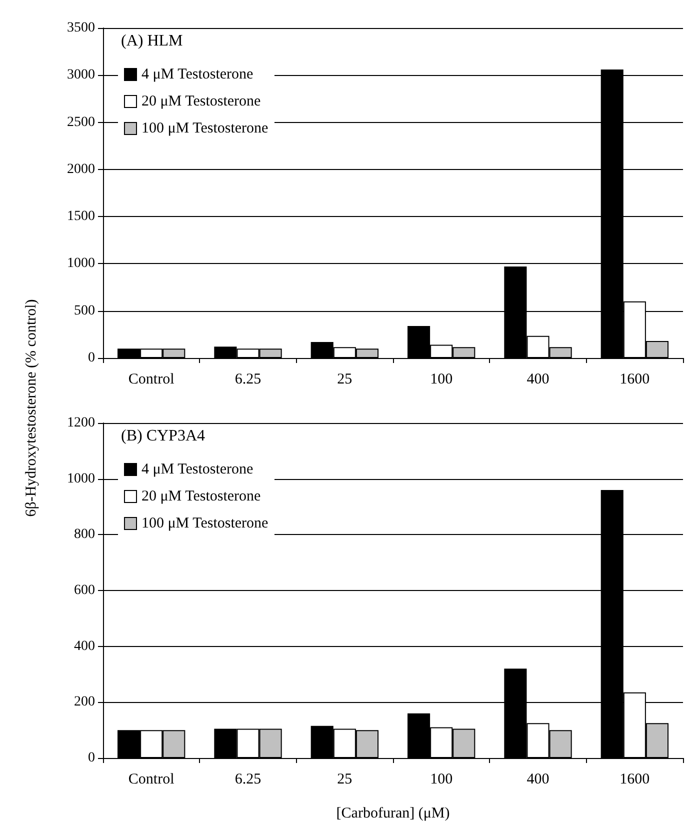 Image resolution: width=685 pixels, height=835 pixels. What do you see at coordinates (84, 534) in the screenshot?
I see `y-tick-label: 800` at bounding box center [84, 534].